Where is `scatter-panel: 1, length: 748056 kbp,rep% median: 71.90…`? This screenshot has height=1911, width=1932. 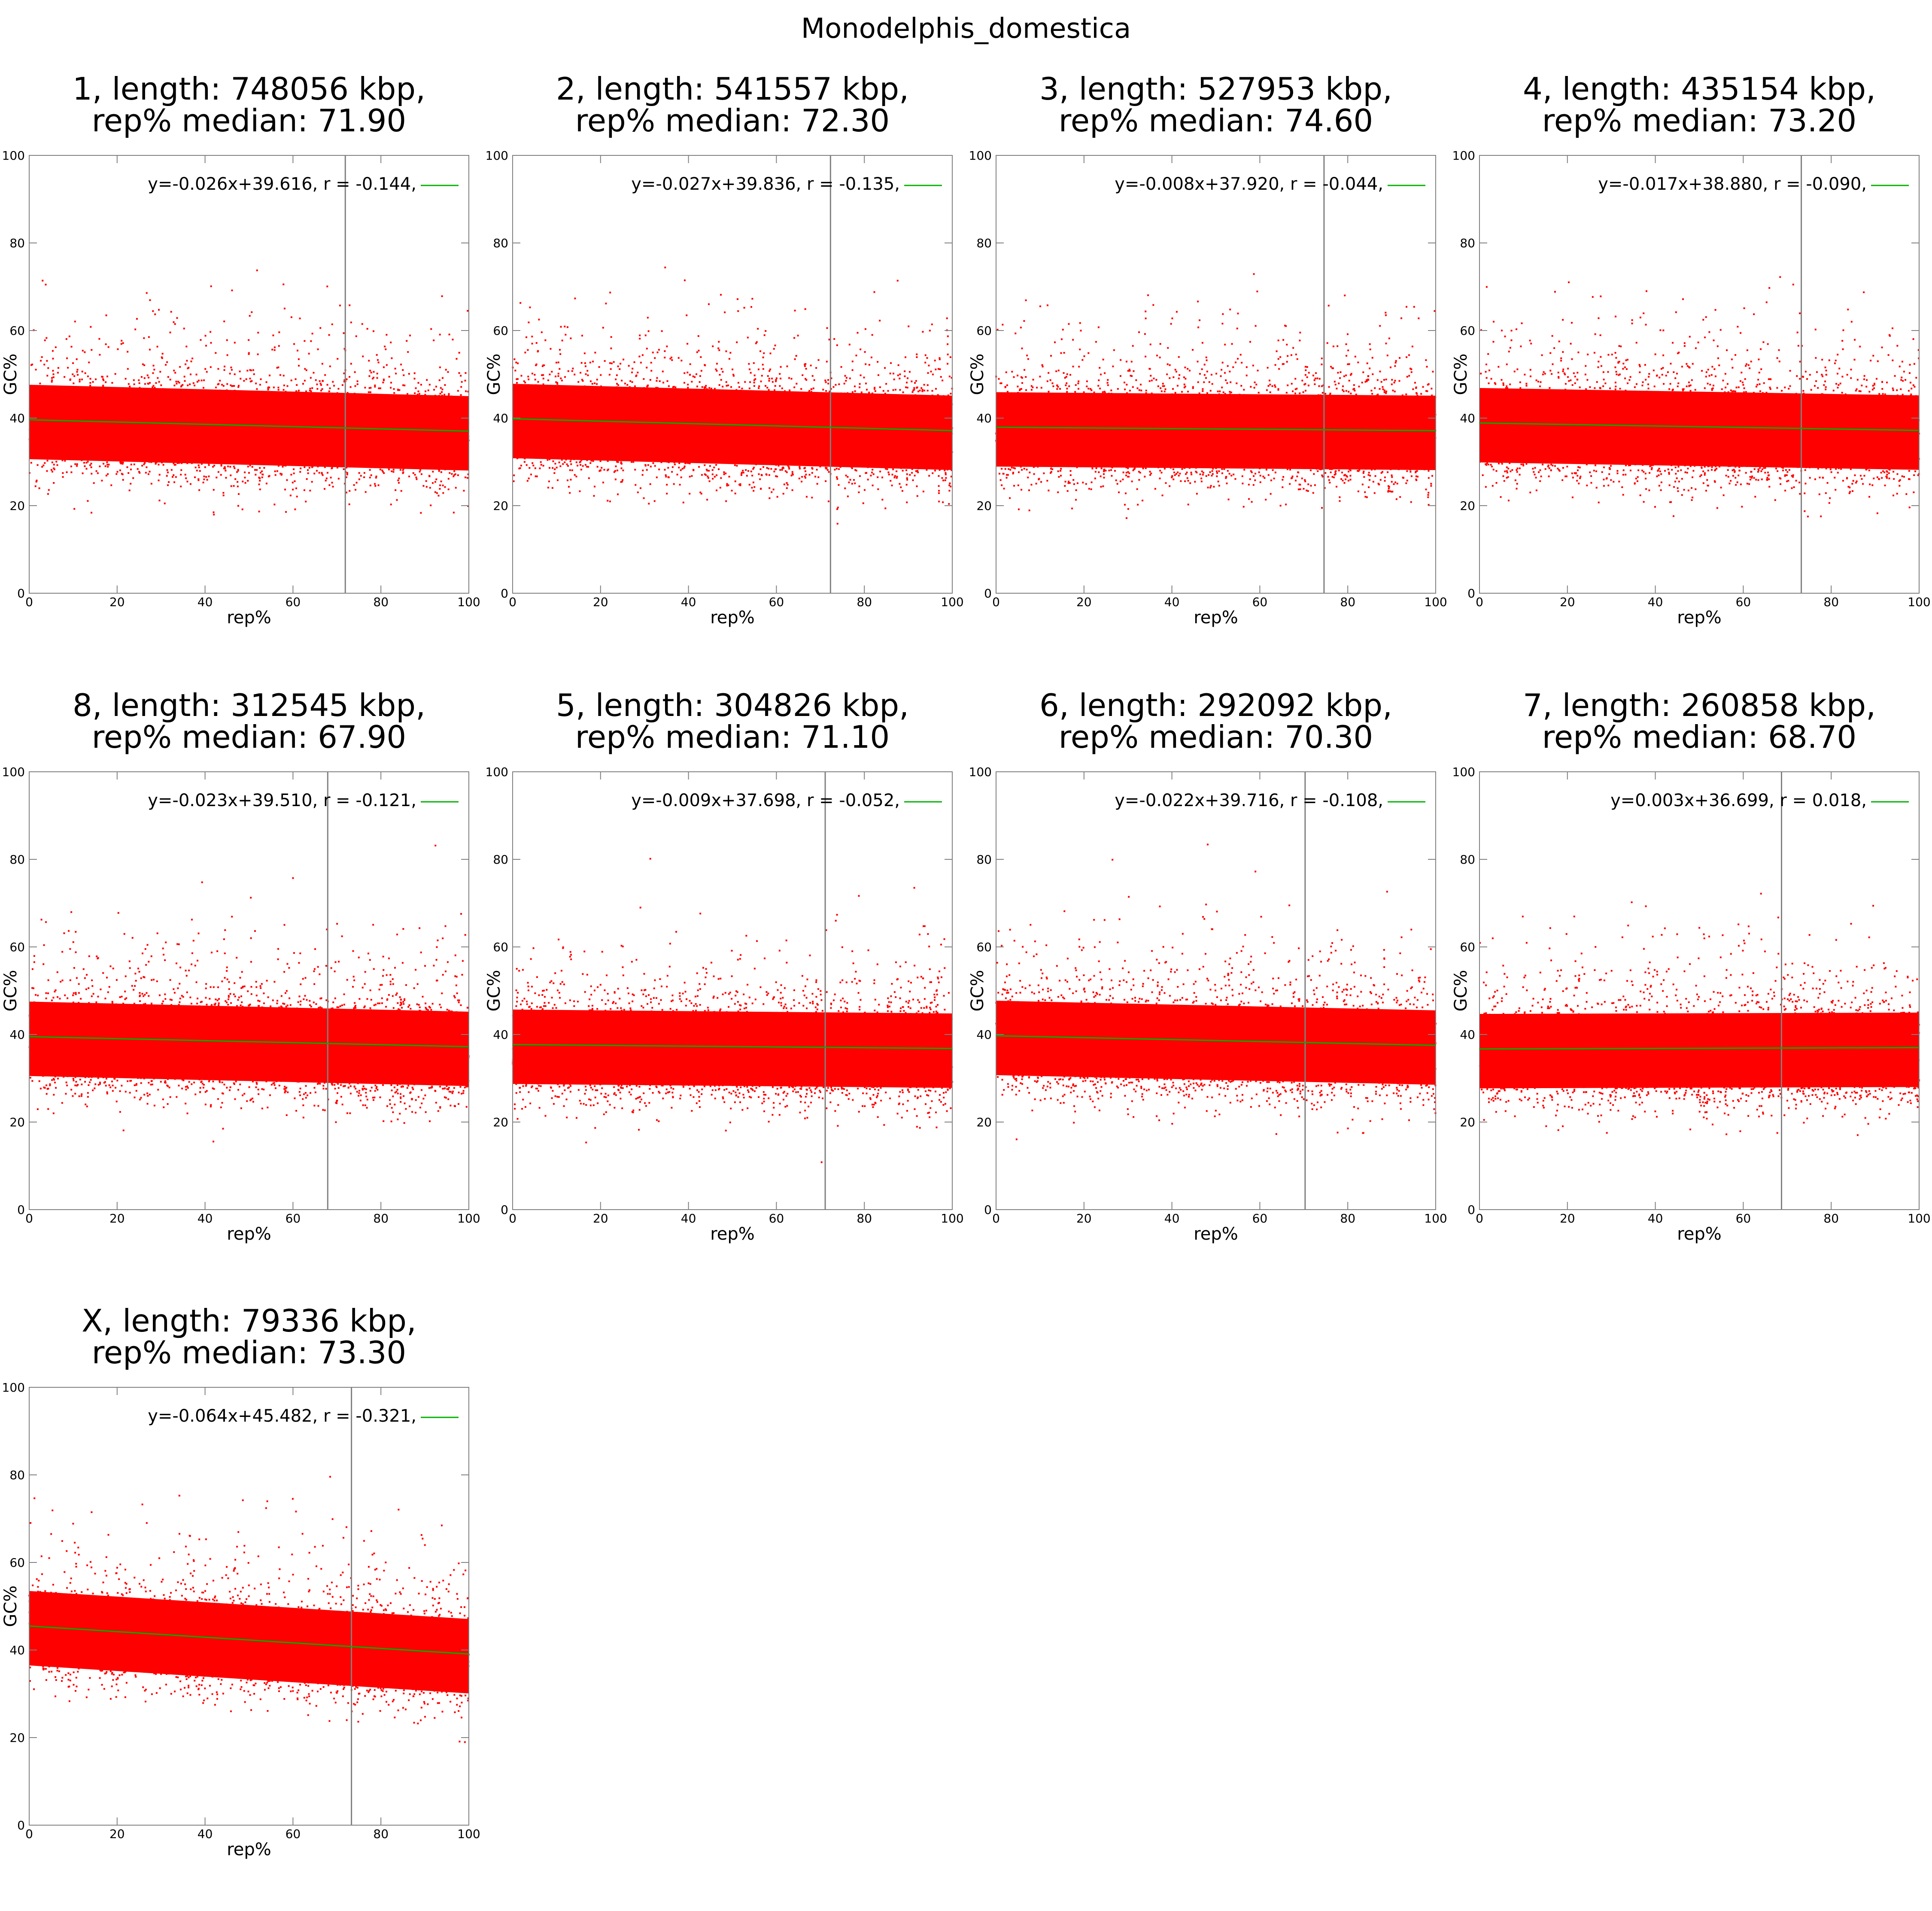 scatter-panel: 1, length: 748056 kbp,rep% median: 71.90… is located at coordinates (240, 350).